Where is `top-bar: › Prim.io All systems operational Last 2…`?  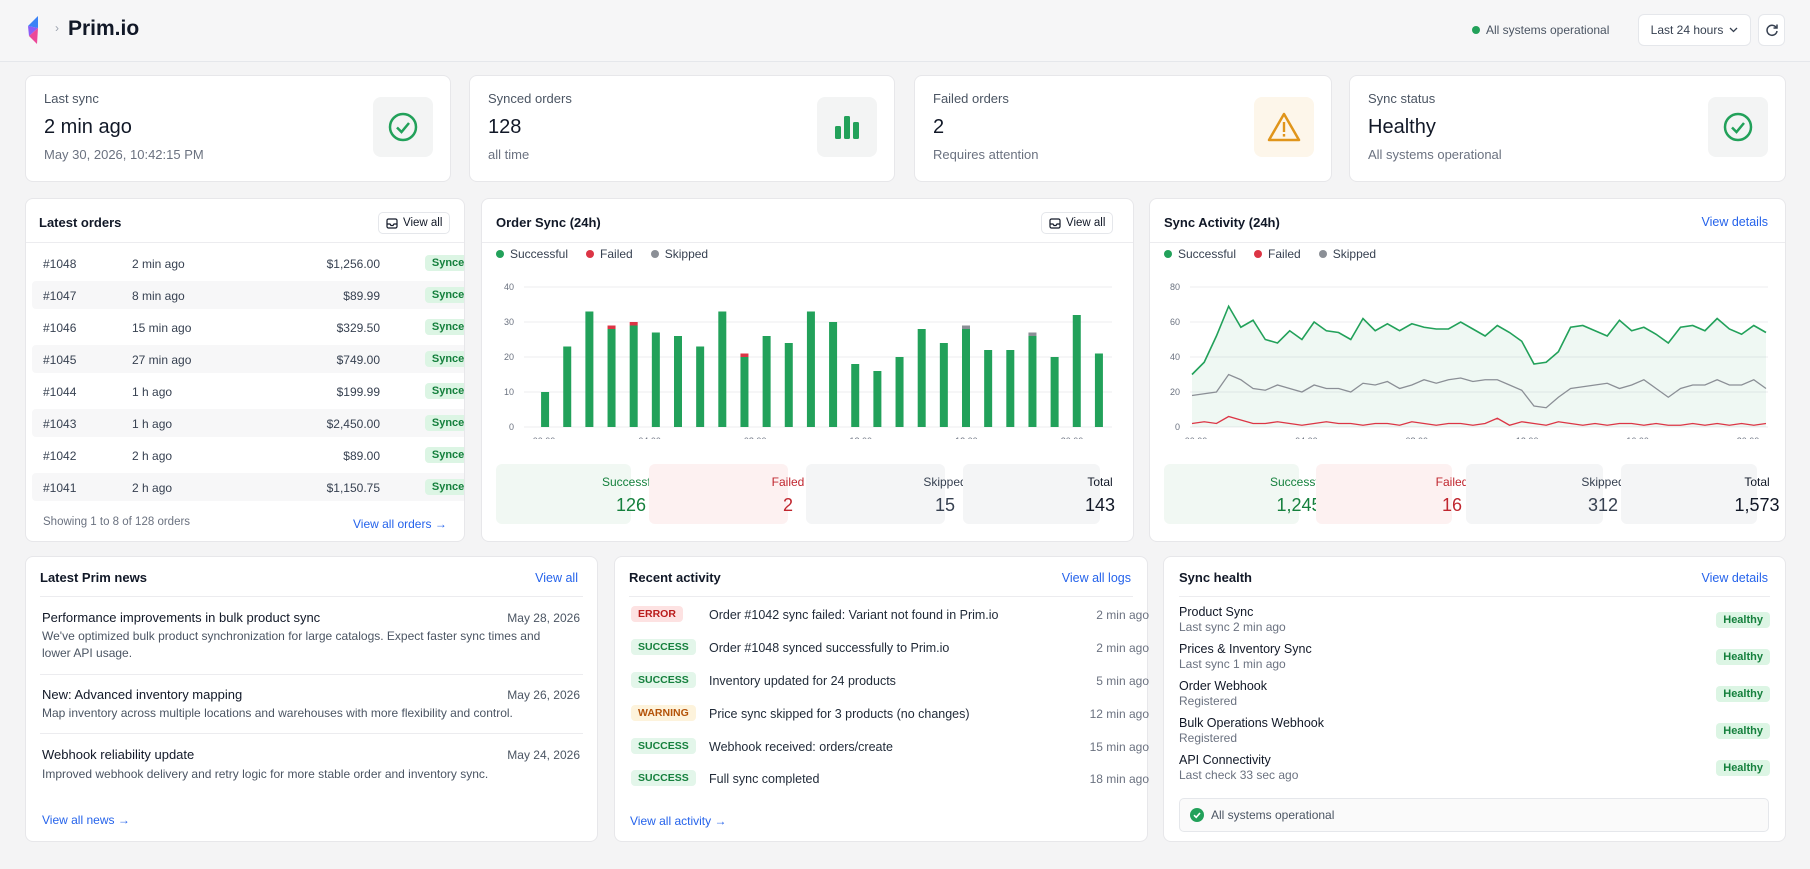
top-bar: › Prim.io All systems operational Last 2… is located at coordinates (905, 31).